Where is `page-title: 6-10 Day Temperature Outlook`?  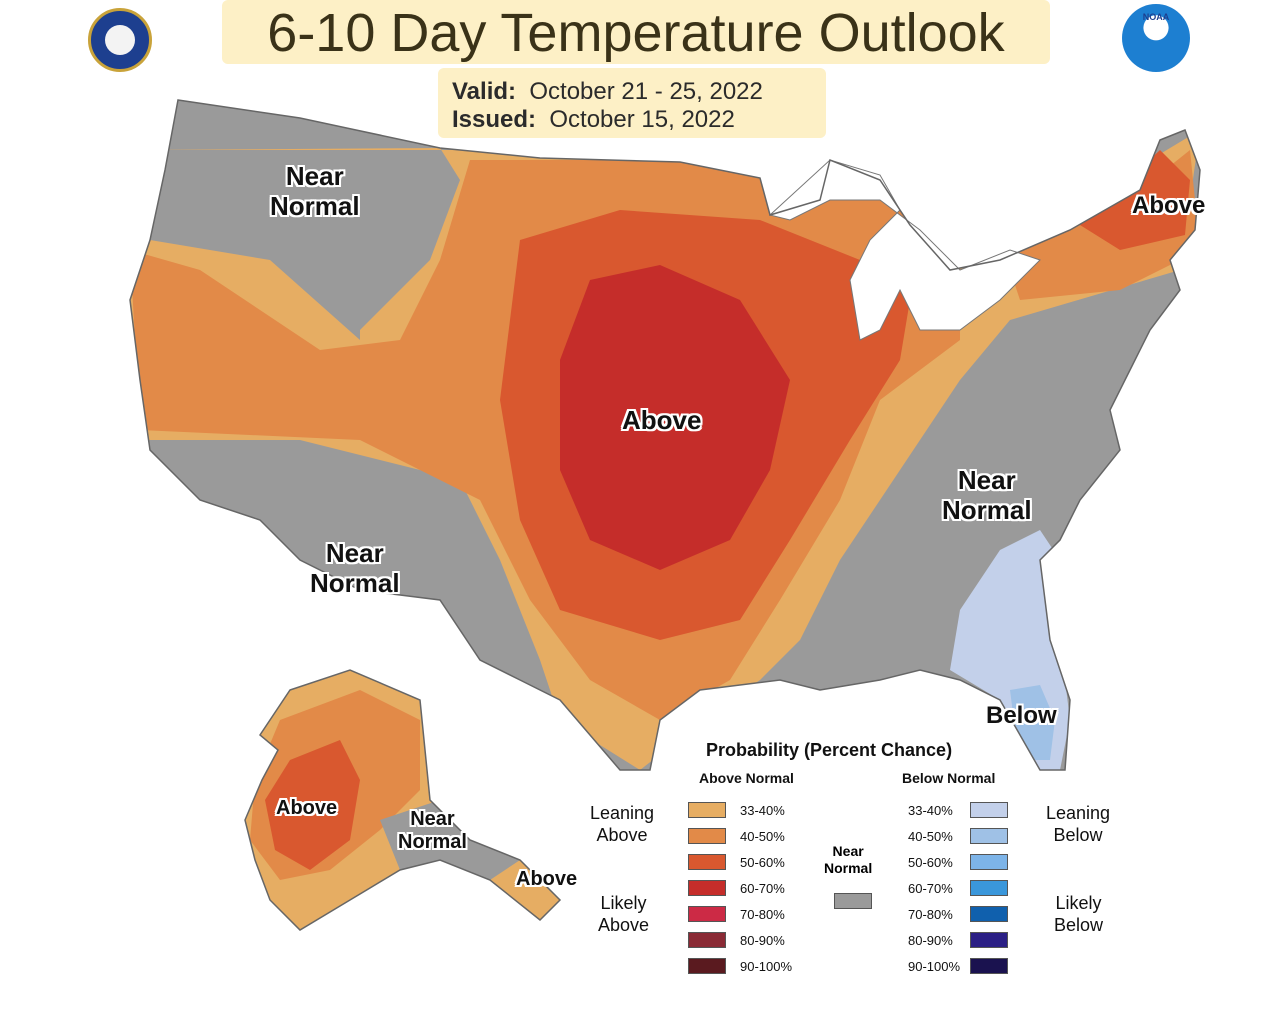 page-title: 6-10 Day Temperature Outlook is located at coordinates (636, 33).